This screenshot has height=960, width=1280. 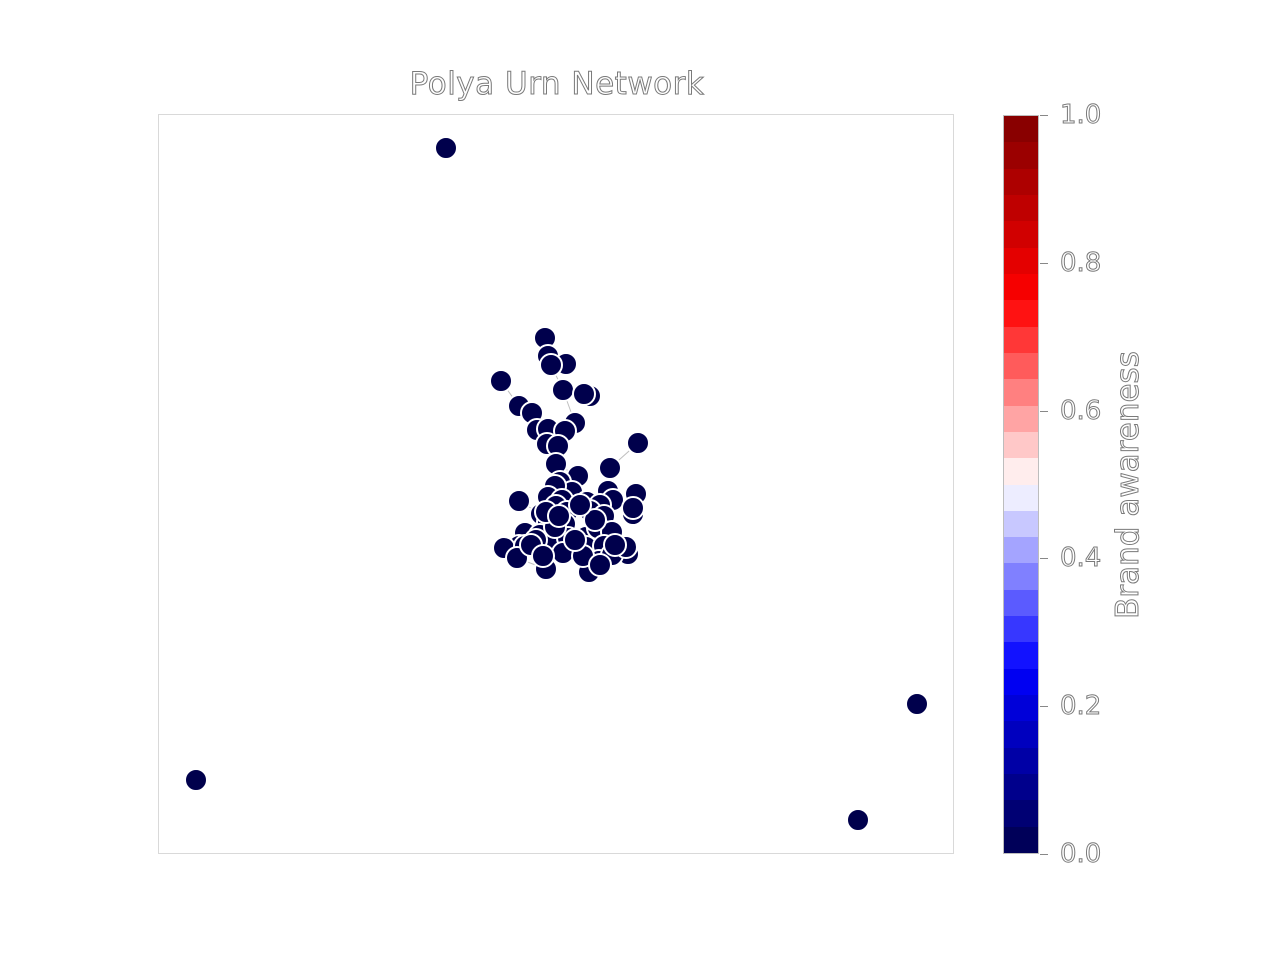 What do you see at coordinates (1128, 485) in the screenshot?
I see `colorbar-label: Brand awareness` at bounding box center [1128, 485].